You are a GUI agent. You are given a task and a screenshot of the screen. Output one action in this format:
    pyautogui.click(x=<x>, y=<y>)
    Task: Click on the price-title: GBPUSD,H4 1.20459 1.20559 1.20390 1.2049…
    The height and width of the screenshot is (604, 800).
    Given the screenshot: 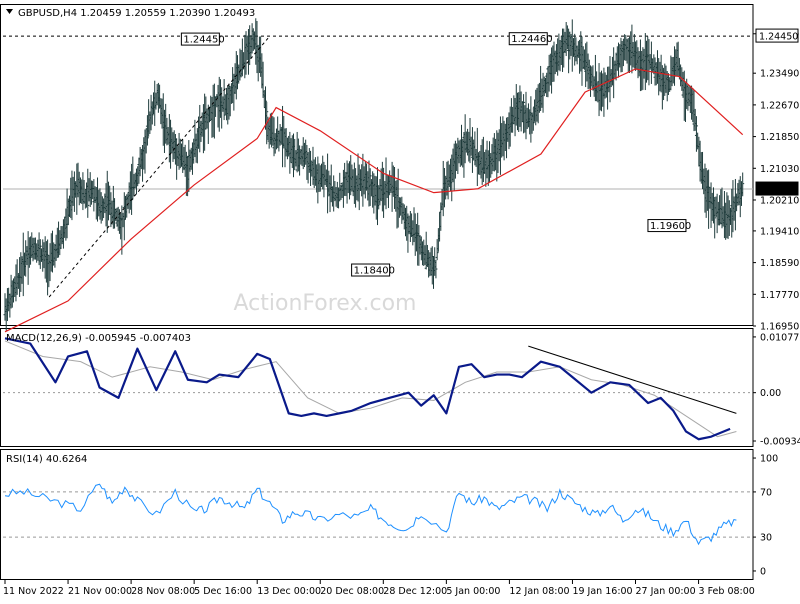 What is the action you would take?
    pyautogui.click(x=136, y=13)
    